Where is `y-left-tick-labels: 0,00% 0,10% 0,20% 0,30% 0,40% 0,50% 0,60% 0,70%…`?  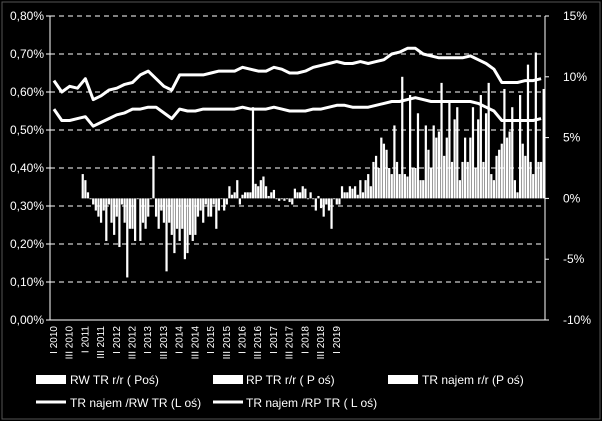
y-left-tick-labels: 0,00% 0,10% 0,20% 0,30% 0,40% 0,50% 0,60% 0,70%… is located at coordinates (30, 168).